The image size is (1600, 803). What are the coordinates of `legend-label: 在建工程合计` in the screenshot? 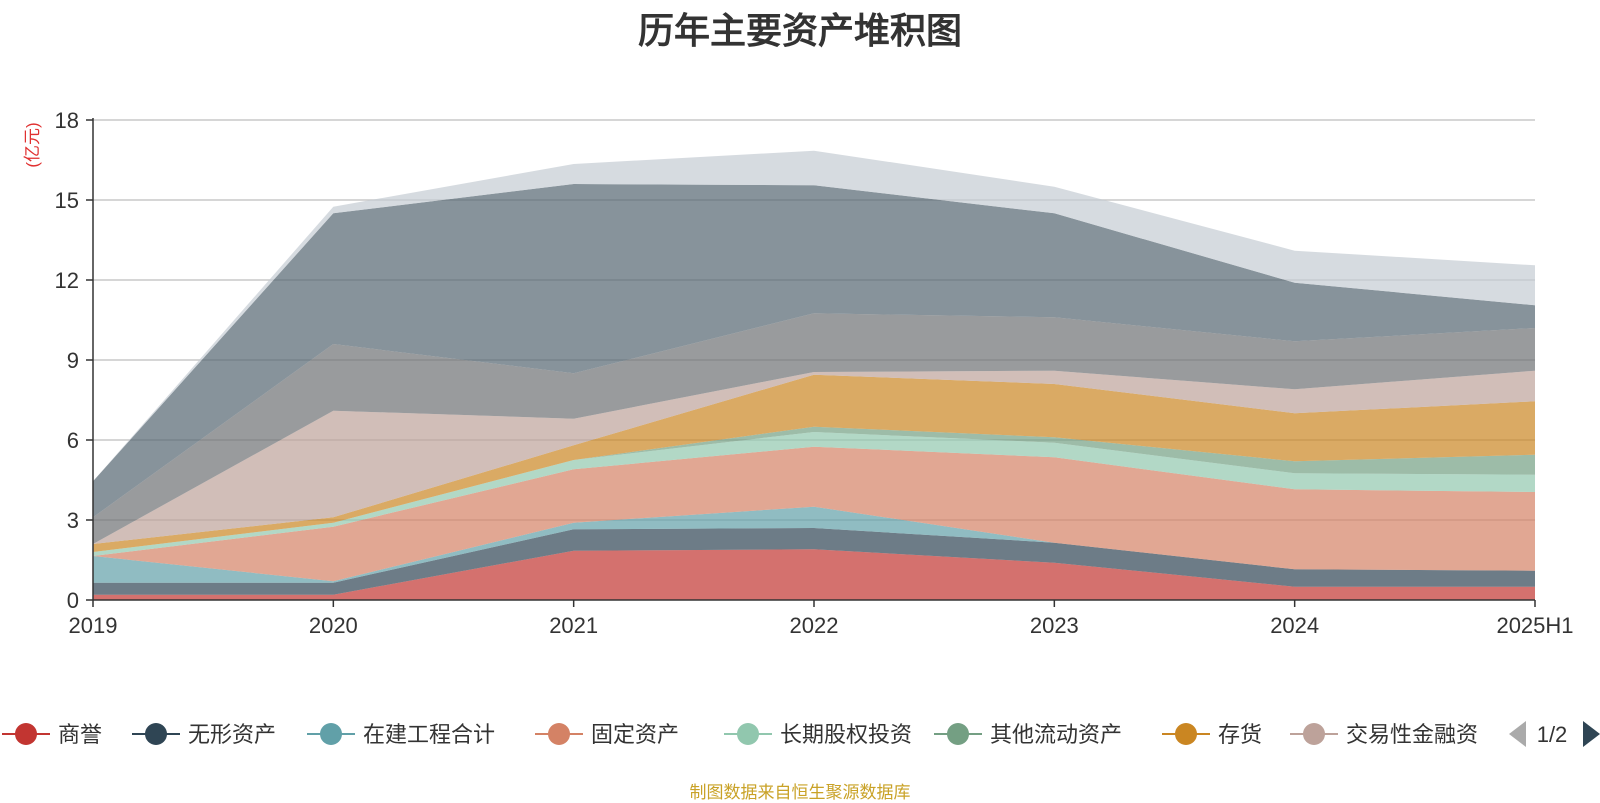 It's located at (429, 734).